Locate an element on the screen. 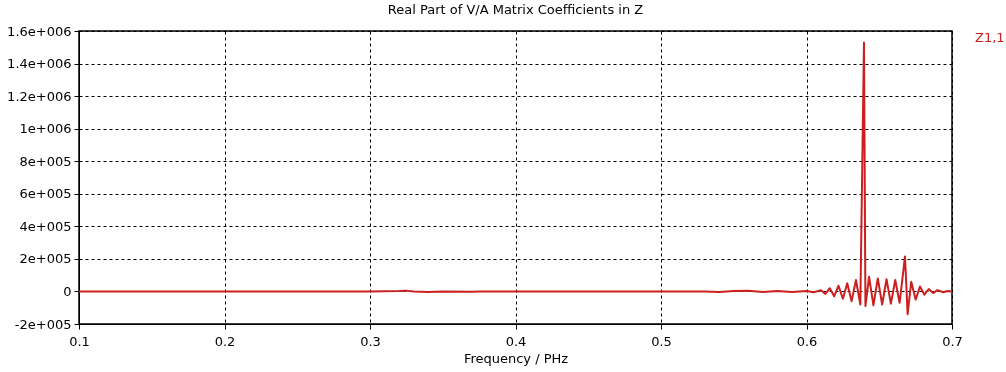 Image resolution: width=1006 pixels, height=372 pixels. y-tick-label: 0 is located at coordinates (67, 291).